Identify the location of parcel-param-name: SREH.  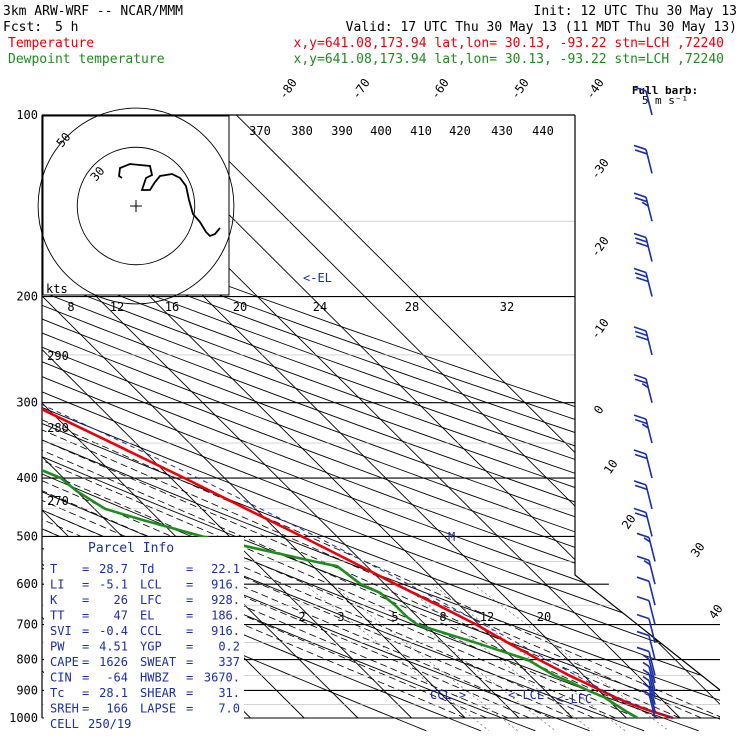
(64, 709).